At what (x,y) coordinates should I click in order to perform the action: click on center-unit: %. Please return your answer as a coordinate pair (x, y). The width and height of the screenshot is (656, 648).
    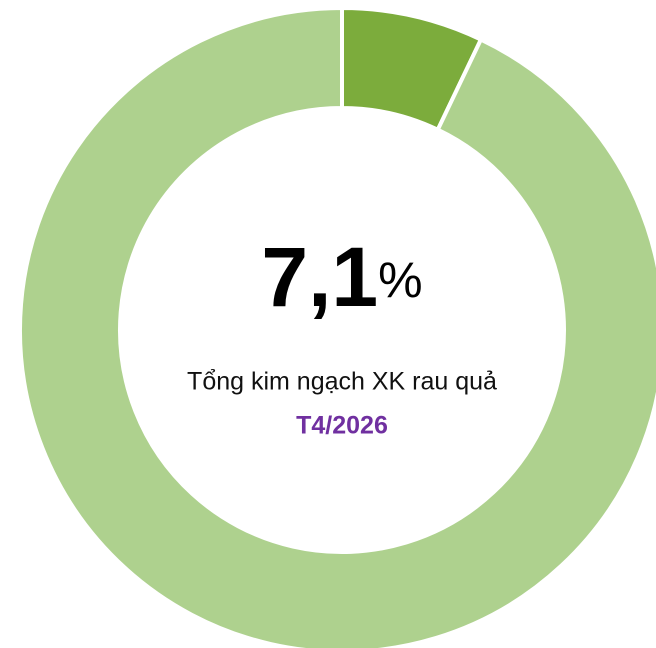
    Looking at the image, I should click on (400, 280).